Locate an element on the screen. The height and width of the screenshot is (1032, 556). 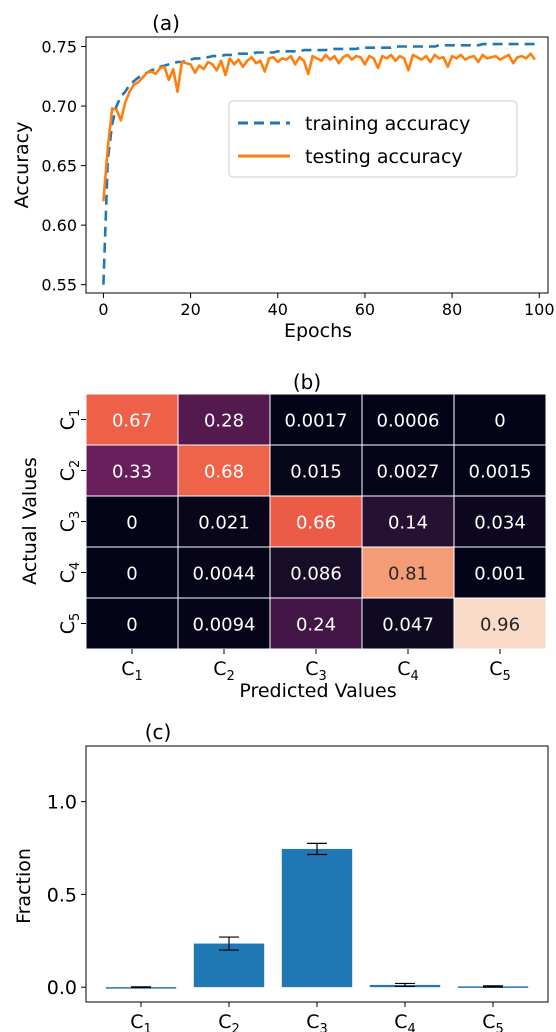
heatmap-cell-value: 0.67 is located at coordinates (132, 421).